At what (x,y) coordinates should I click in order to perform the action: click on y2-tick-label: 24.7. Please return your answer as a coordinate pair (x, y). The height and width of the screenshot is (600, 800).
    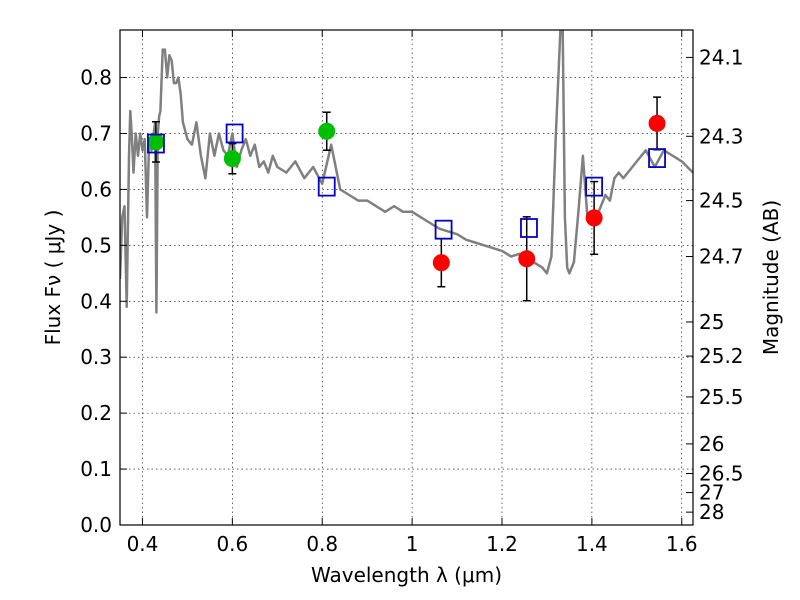
    Looking at the image, I should click on (721, 257).